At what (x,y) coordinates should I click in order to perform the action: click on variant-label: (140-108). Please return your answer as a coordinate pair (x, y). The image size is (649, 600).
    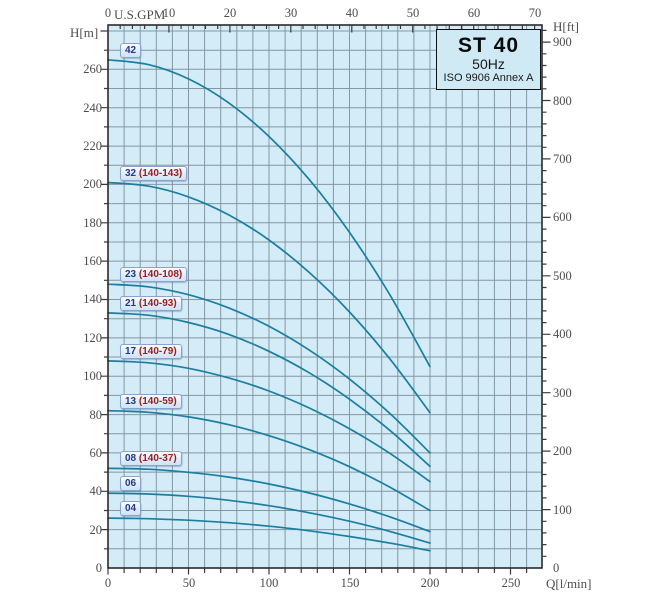
    Looking at the image, I should click on (159, 274).